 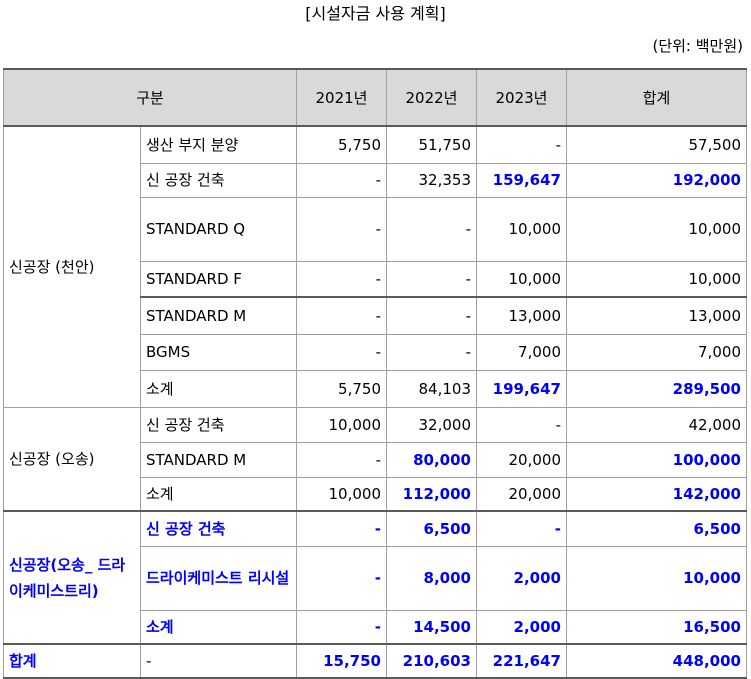 I want to click on cell-2022: 6,500, so click(x=431, y=528).